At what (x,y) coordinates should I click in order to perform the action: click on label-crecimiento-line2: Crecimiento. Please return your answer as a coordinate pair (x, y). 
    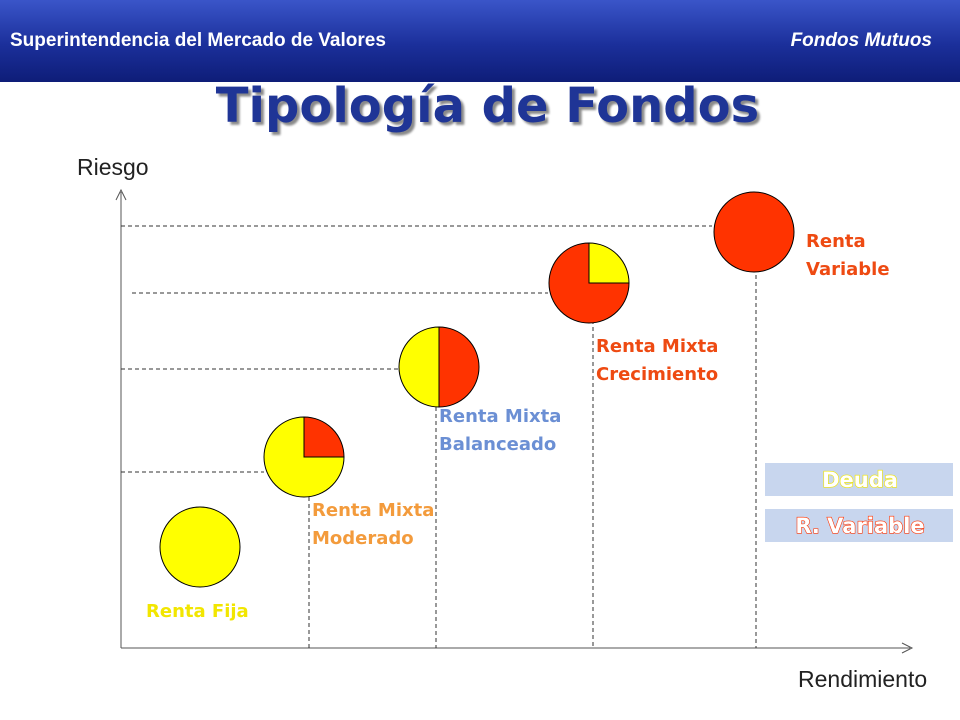
    Looking at the image, I should click on (657, 374).